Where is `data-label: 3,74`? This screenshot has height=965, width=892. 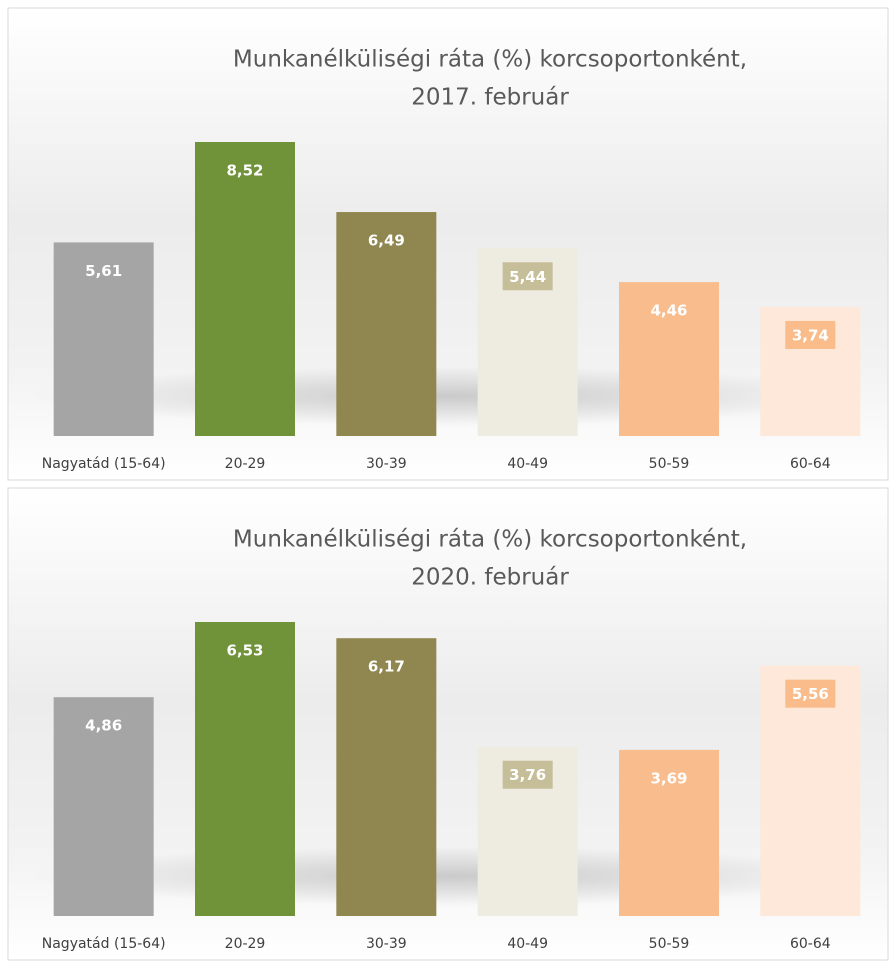 data-label: 3,74 is located at coordinates (810, 335).